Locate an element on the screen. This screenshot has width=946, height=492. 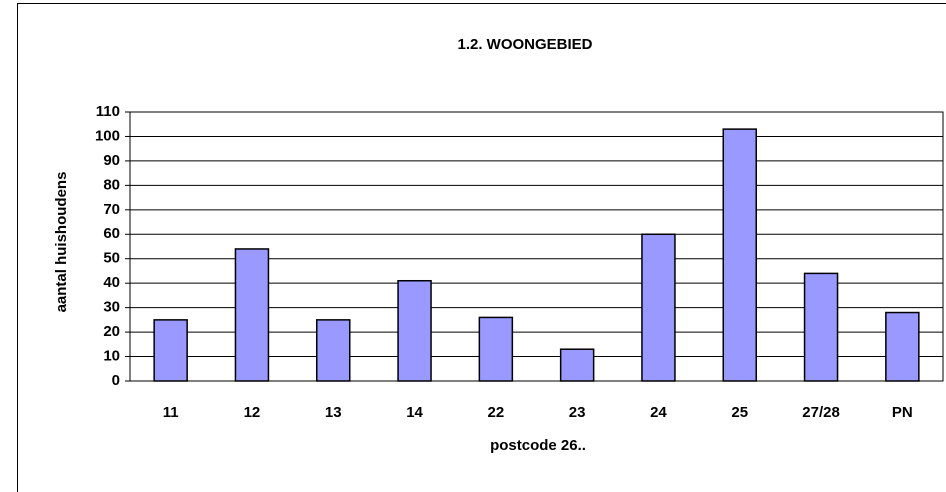
y-tick-label: 40 is located at coordinates (111, 282).